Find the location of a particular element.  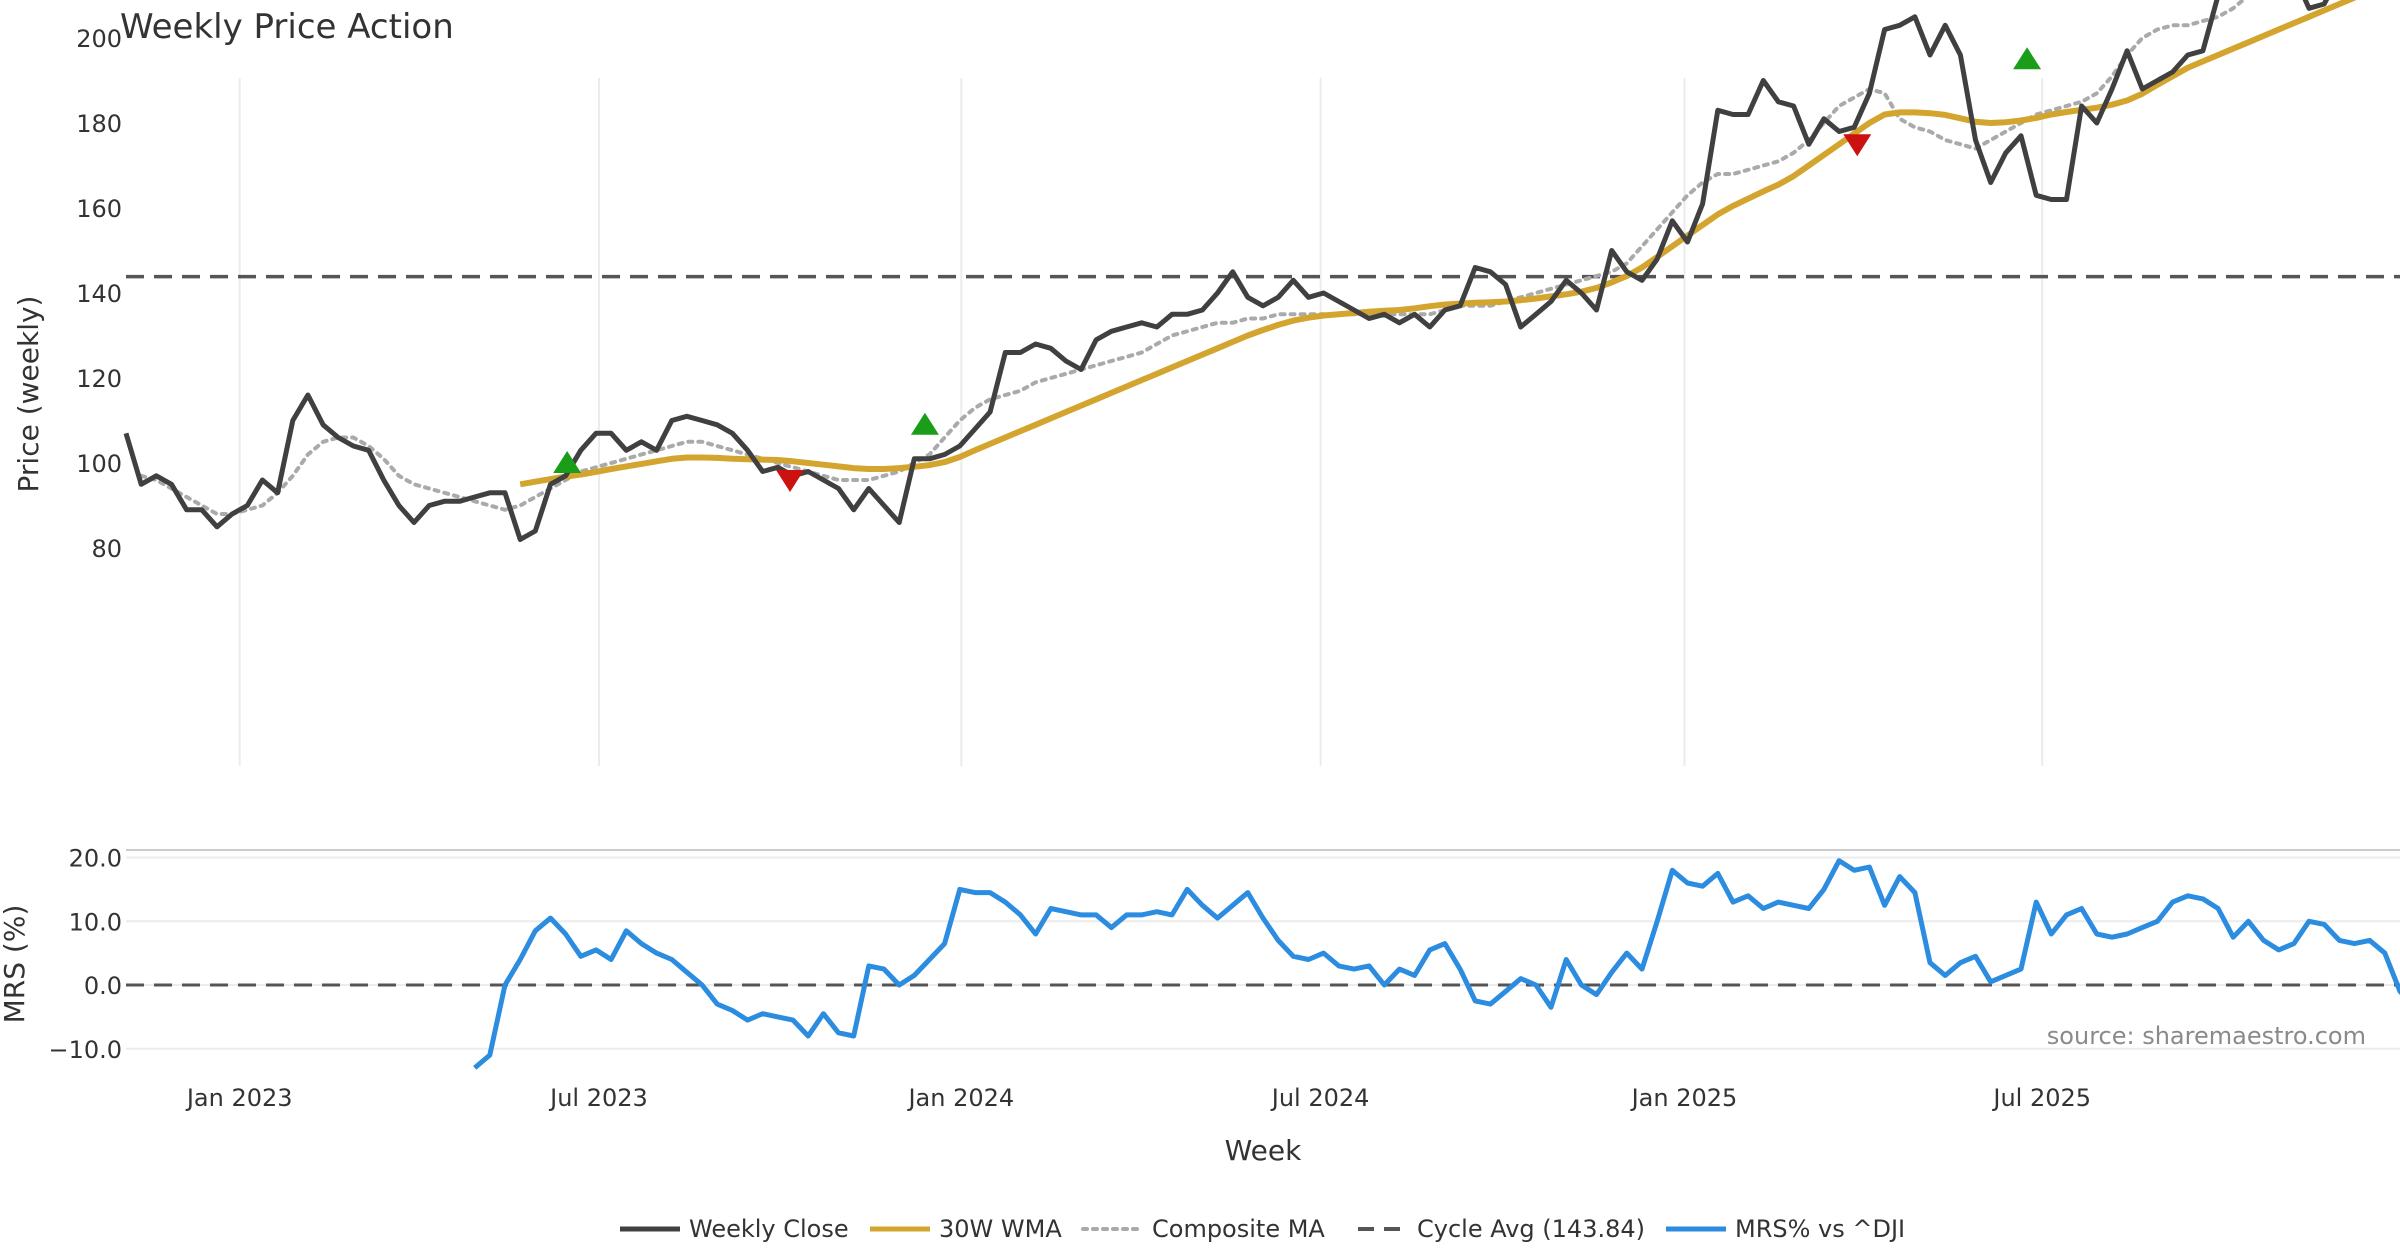

legend-label-wma: 30W WMA is located at coordinates (1000, 1229).